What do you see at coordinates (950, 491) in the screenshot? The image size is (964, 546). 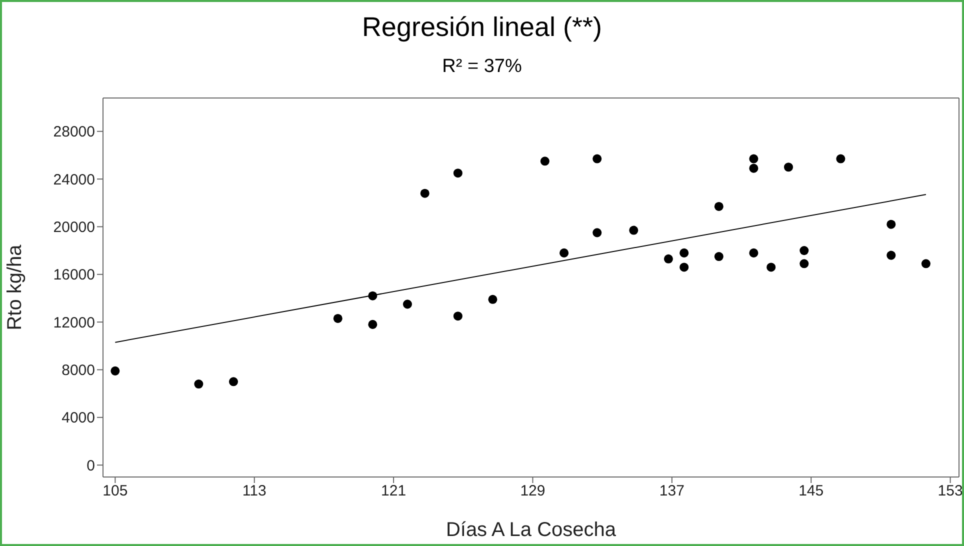 I see `x-tick-label: 153` at bounding box center [950, 491].